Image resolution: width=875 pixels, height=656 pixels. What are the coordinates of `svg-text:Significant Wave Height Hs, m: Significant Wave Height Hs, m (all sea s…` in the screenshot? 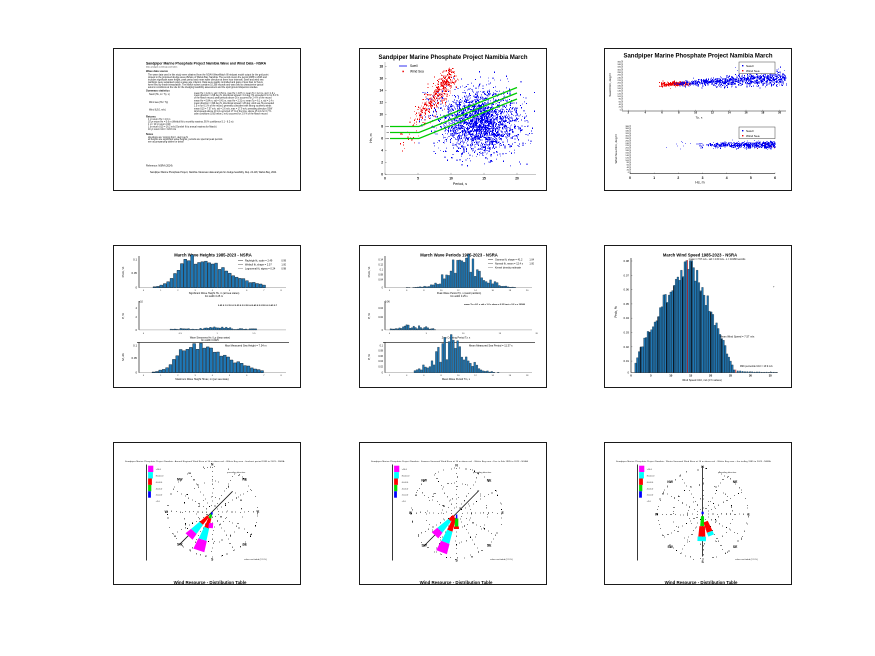 It's located at (214, 293).